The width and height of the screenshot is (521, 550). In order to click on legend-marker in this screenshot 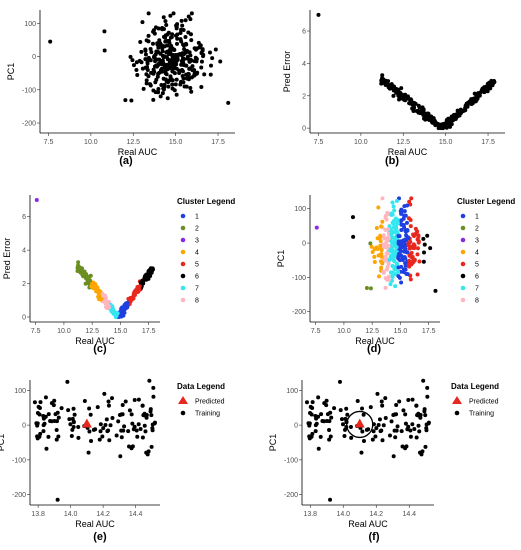, I will do `click(463, 252)`.